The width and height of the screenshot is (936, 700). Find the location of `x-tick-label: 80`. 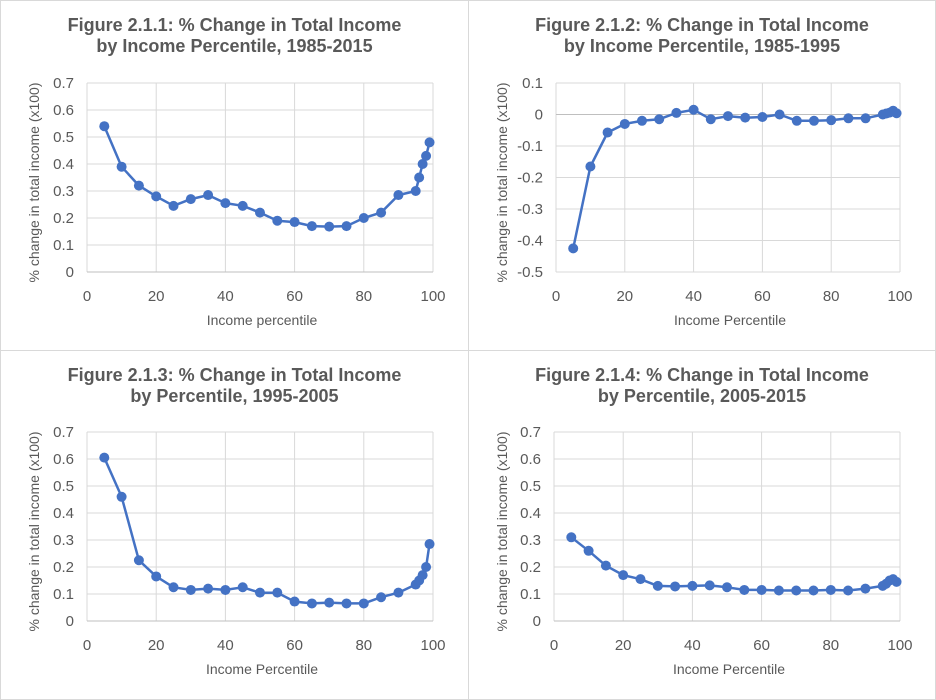

x-tick-label: 80 is located at coordinates (830, 645).